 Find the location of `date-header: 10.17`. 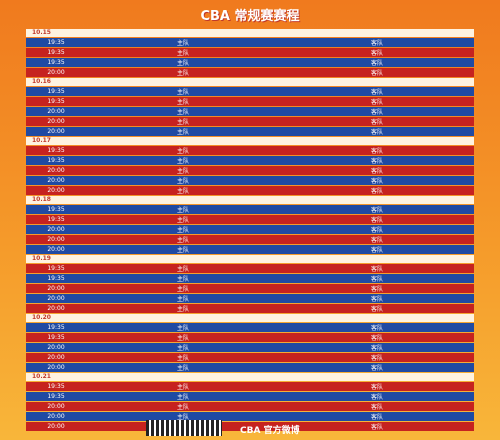

date-header: 10.17 is located at coordinates (250, 141).